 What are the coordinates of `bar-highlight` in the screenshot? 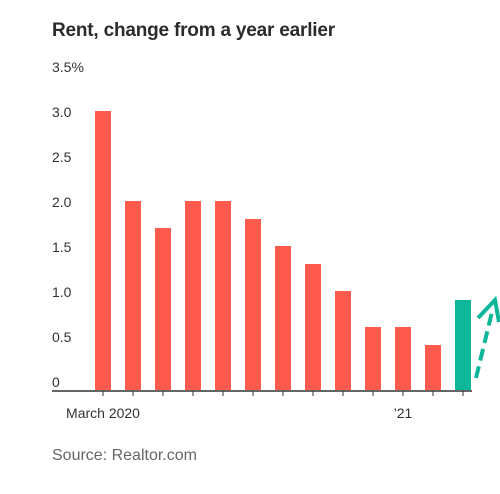 It's located at (463, 345).